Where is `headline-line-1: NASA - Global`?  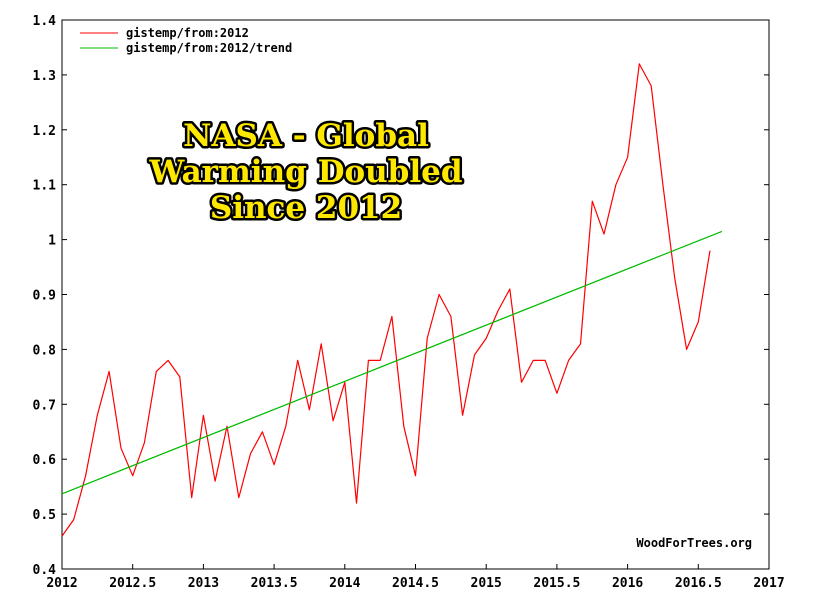 headline-line-1: NASA - Global is located at coordinates (306, 136).